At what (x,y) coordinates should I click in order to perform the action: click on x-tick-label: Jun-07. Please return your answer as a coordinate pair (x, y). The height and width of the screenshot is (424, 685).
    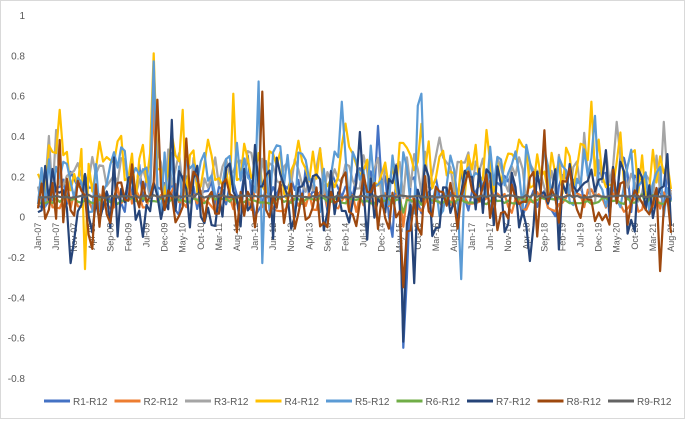
    Looking at the image, I should click on (56, 237).